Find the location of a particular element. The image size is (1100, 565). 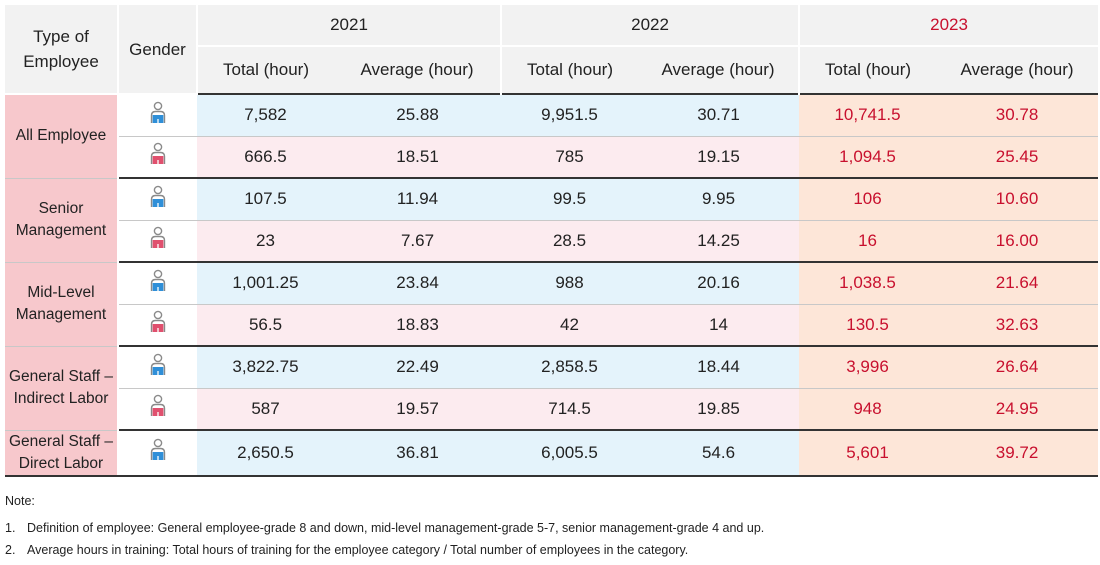

female-average-2023-cell: 32.63 is located at coordinates (1017, 325).